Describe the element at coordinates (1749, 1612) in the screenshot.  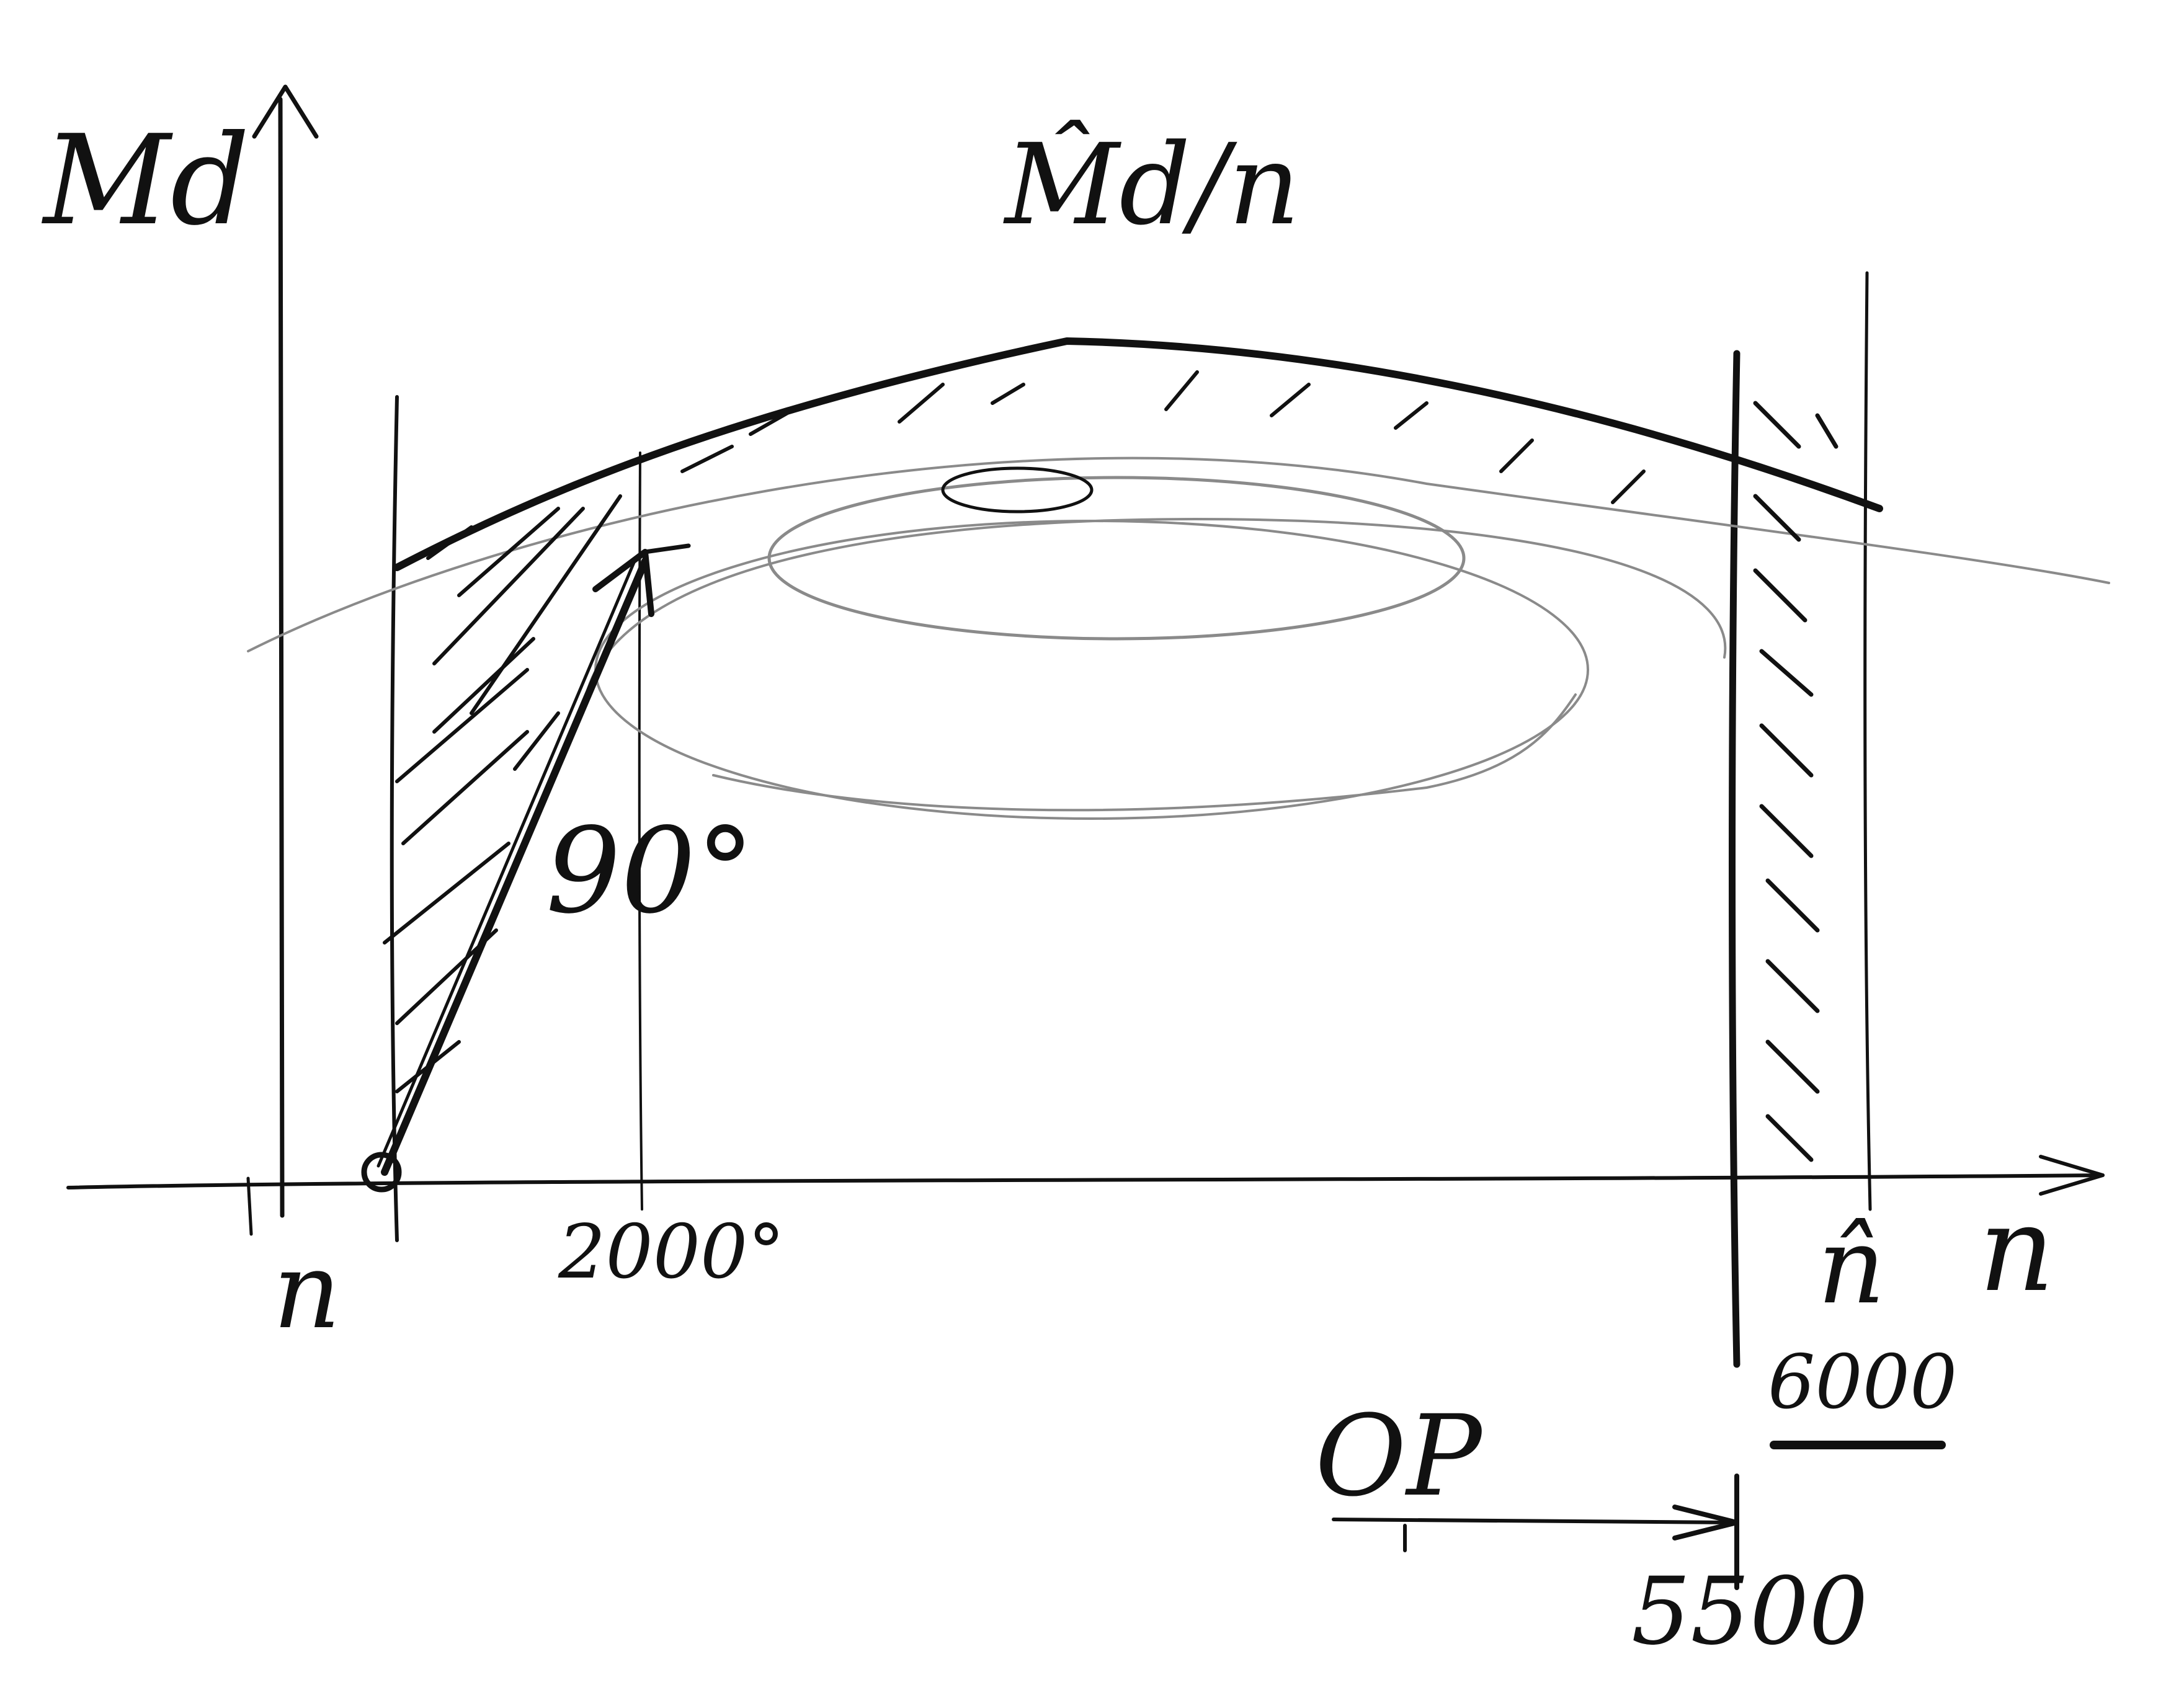
I see `rpm-5500-label: 5500` at that location.